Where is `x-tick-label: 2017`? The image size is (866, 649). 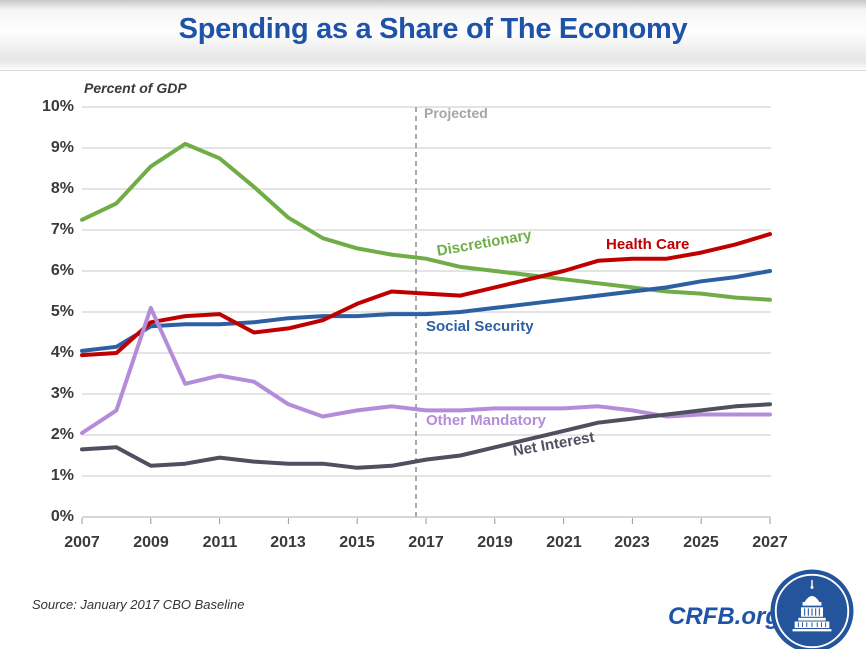 x-tick-label: 2017 is located at coordinates (426, 542).